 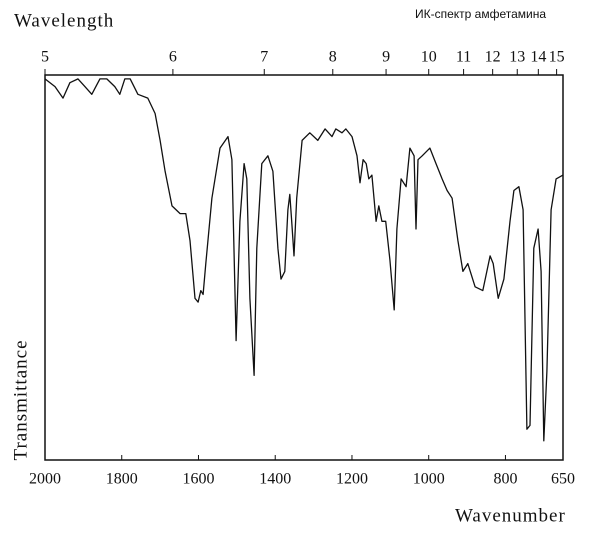 What do you see at coordinates (173, 57) in the screenshot?
I see `x2-tick-label: 6` at bounding box center [173, 57].